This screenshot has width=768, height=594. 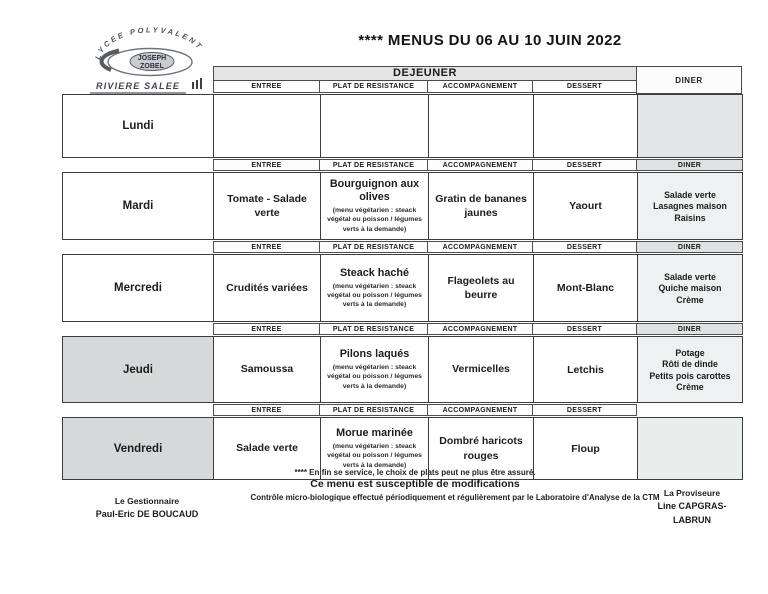 What do you see at coordinates (266, 448) in the screenshot?
I see `entree-cell-vendredi: Salade verte` at bounding box center [266, 448].